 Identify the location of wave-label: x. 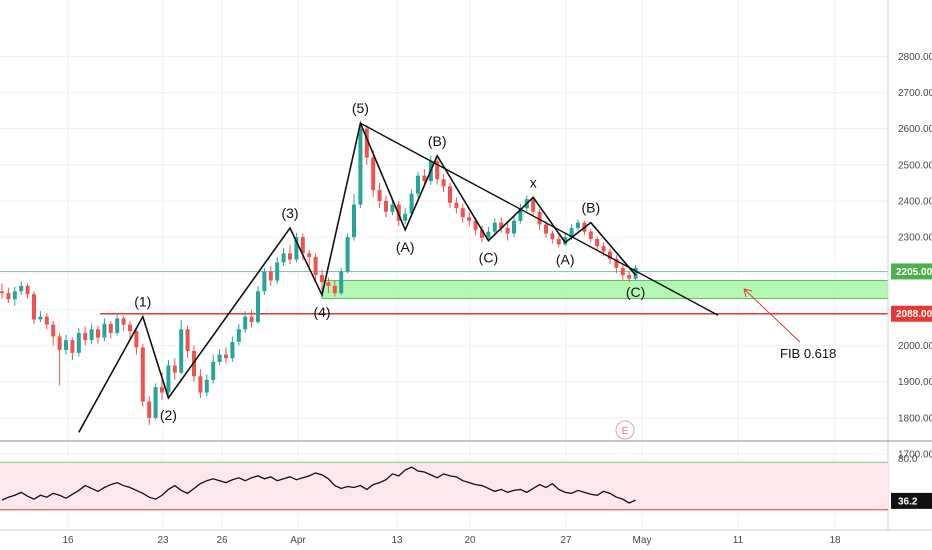
(533, 182).